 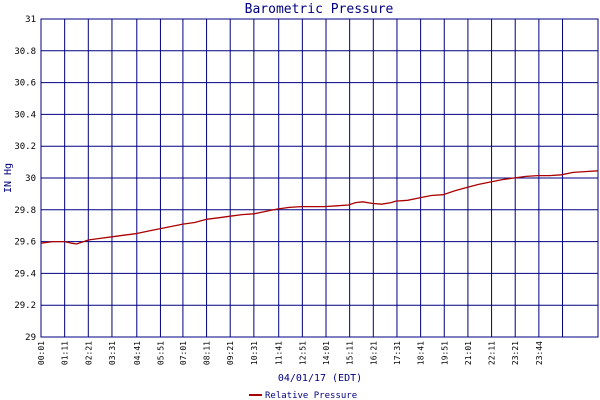 I want to click on y-tick-label: 29.2, so click(x=25, y=306).